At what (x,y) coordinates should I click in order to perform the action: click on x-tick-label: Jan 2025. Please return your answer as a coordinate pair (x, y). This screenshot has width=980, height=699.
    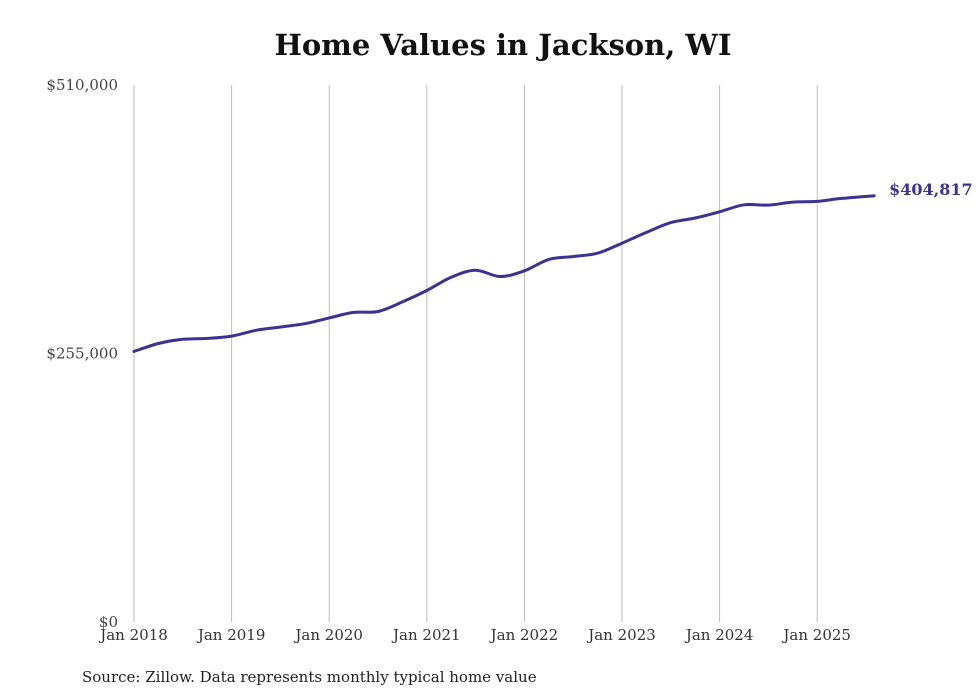
    Looking at the image, I should click on (816, 635).